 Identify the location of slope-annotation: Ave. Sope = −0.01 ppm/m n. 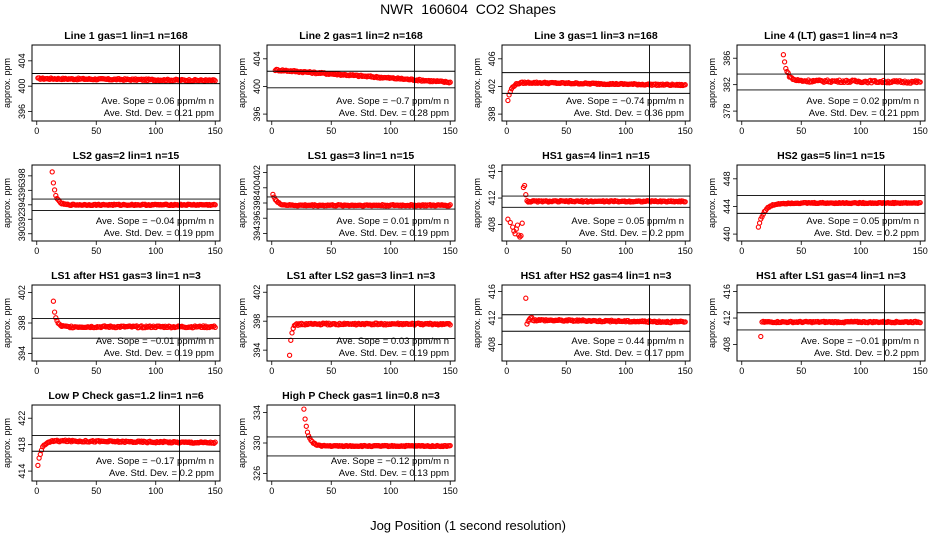
(860, 341).